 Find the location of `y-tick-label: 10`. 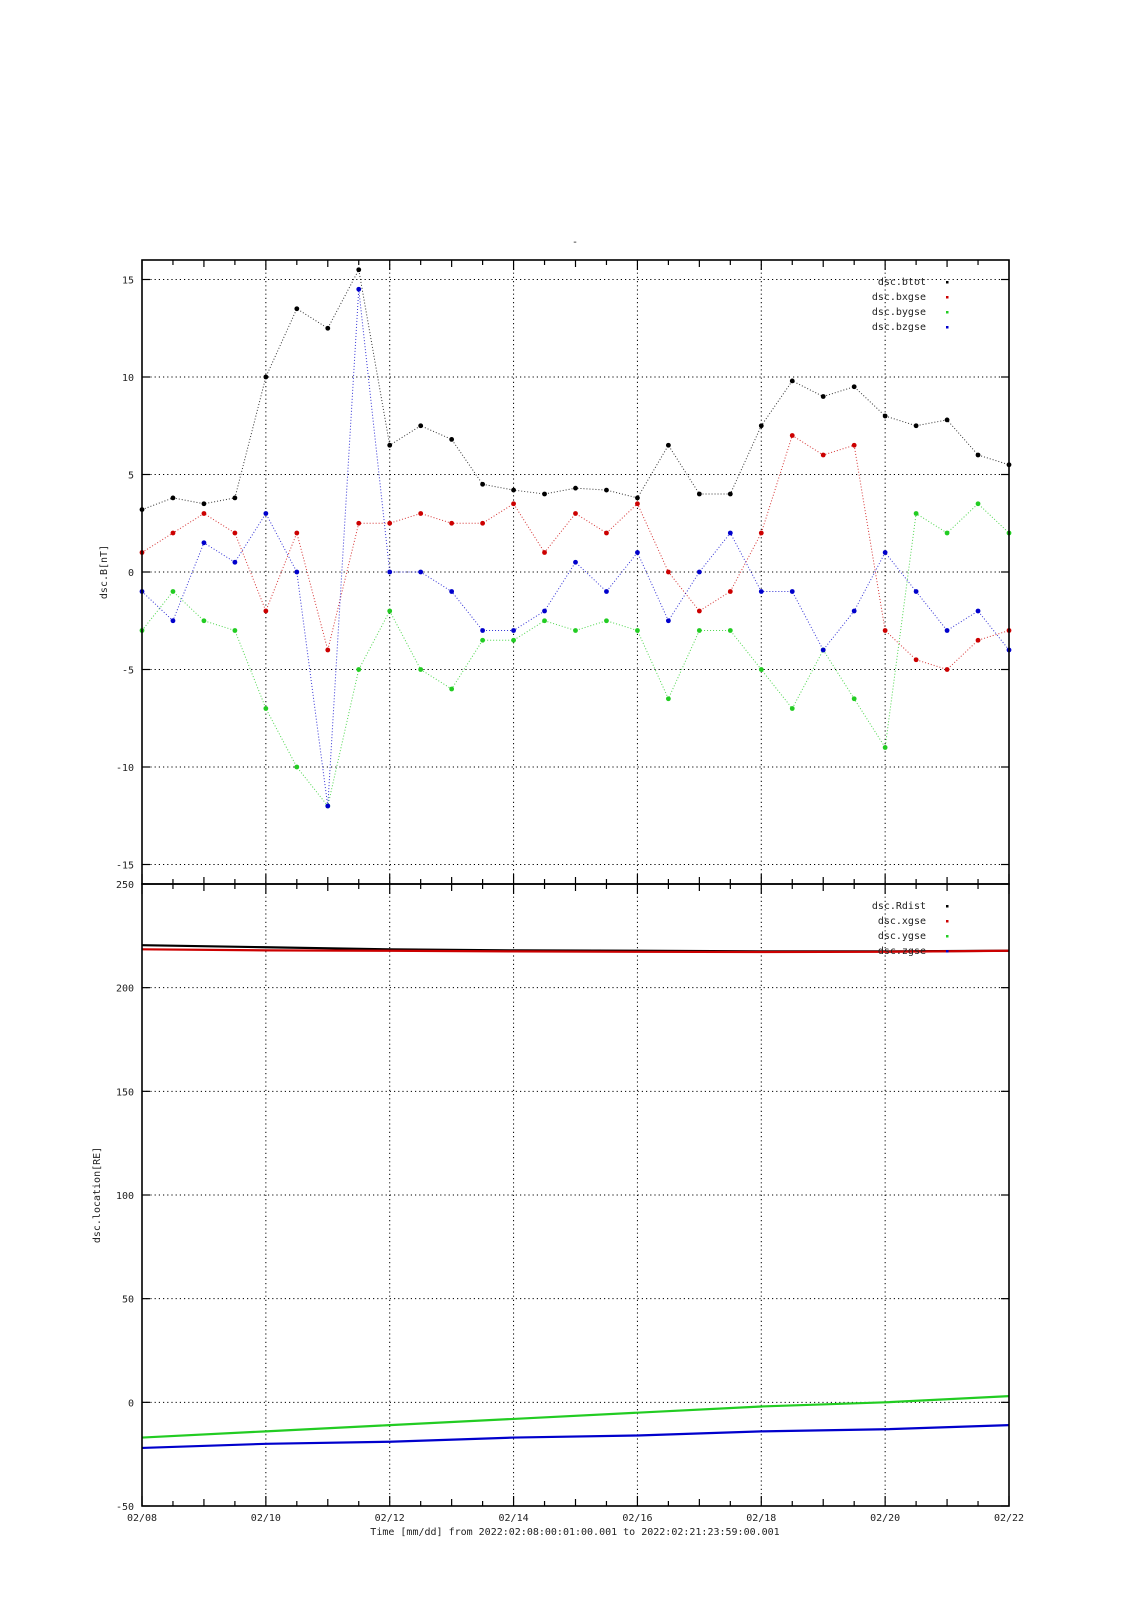

y-tick-label: 10 is located at coordinates (128, 378).